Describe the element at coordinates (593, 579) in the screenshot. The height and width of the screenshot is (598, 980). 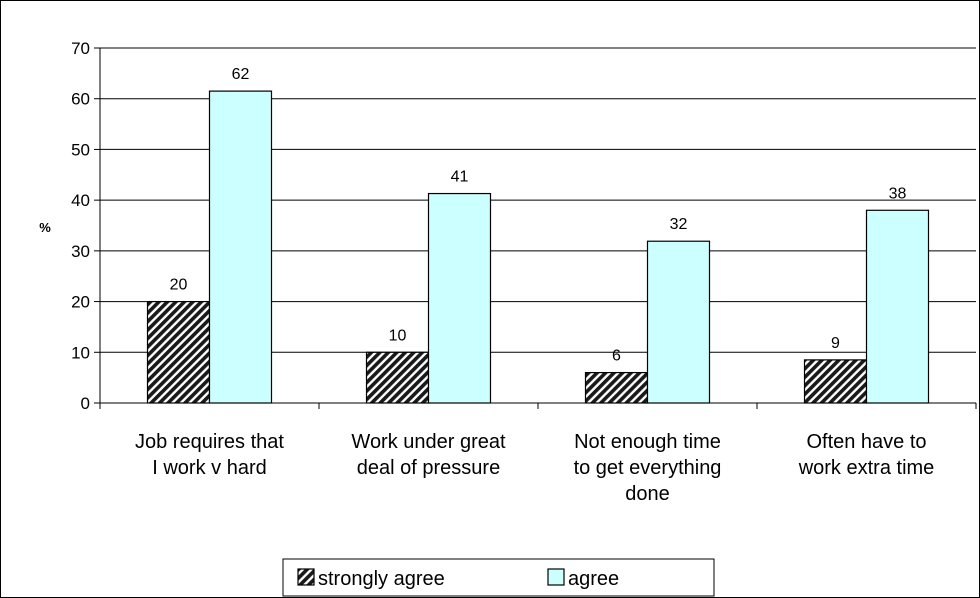
I see `legend-label: agree` at that location.